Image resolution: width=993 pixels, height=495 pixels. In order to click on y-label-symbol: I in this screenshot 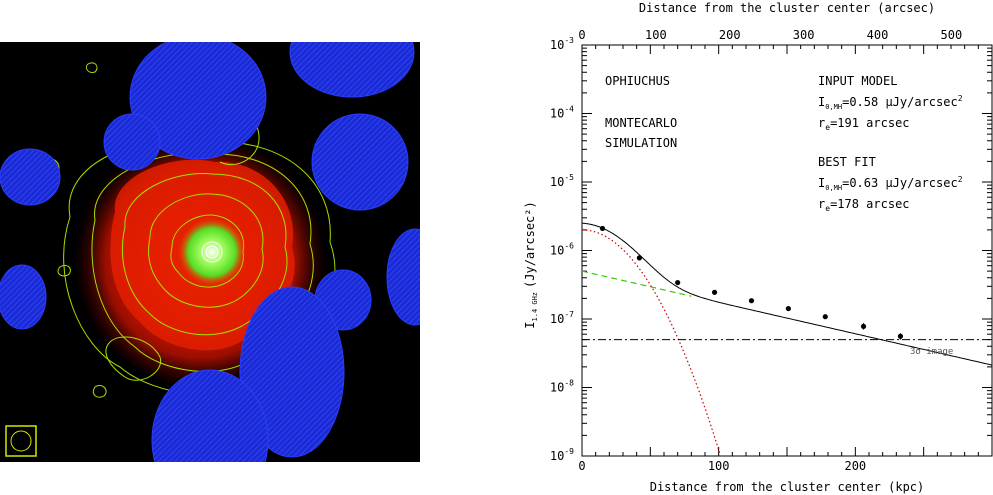, I will do `click(530, 324)`.